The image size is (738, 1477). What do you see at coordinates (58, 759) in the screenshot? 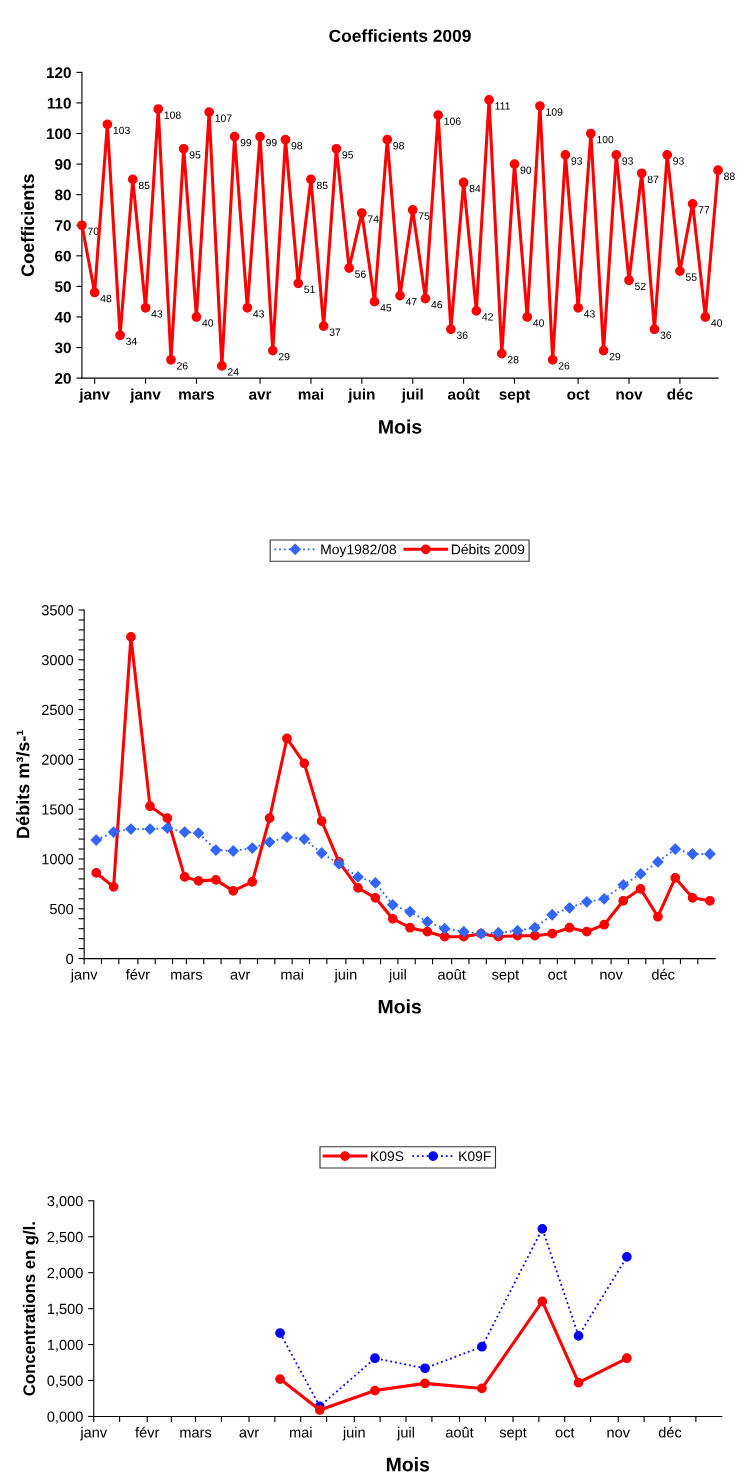
I see `y-tick-label: 2000` at bounding box center [58, 759].